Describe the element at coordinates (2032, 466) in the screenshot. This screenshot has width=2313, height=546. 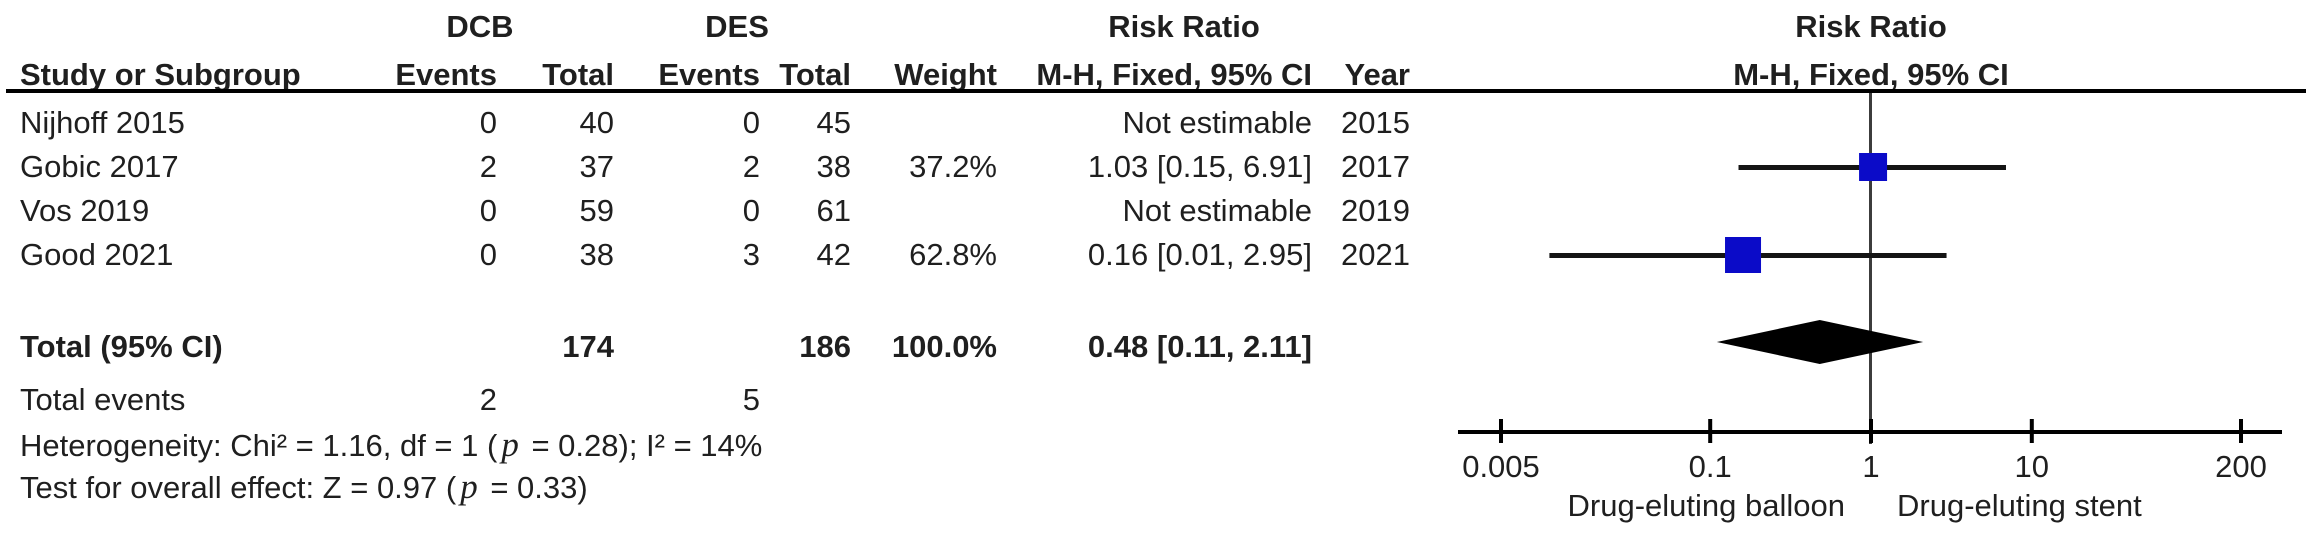
I see `axis-tick-label: 10` at that location.